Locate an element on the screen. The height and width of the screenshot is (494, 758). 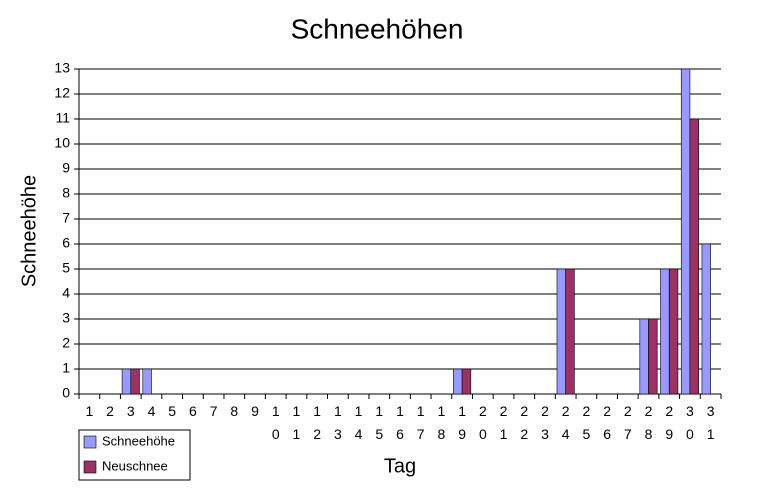
y-tick-label: 12 is located at coordinates (62, 93).